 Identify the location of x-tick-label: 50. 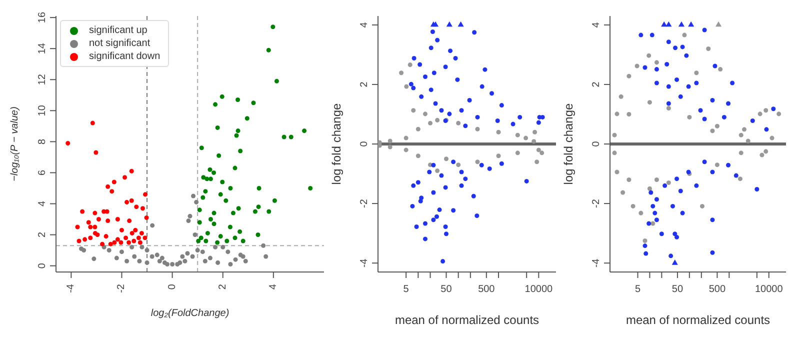
(446, 289).